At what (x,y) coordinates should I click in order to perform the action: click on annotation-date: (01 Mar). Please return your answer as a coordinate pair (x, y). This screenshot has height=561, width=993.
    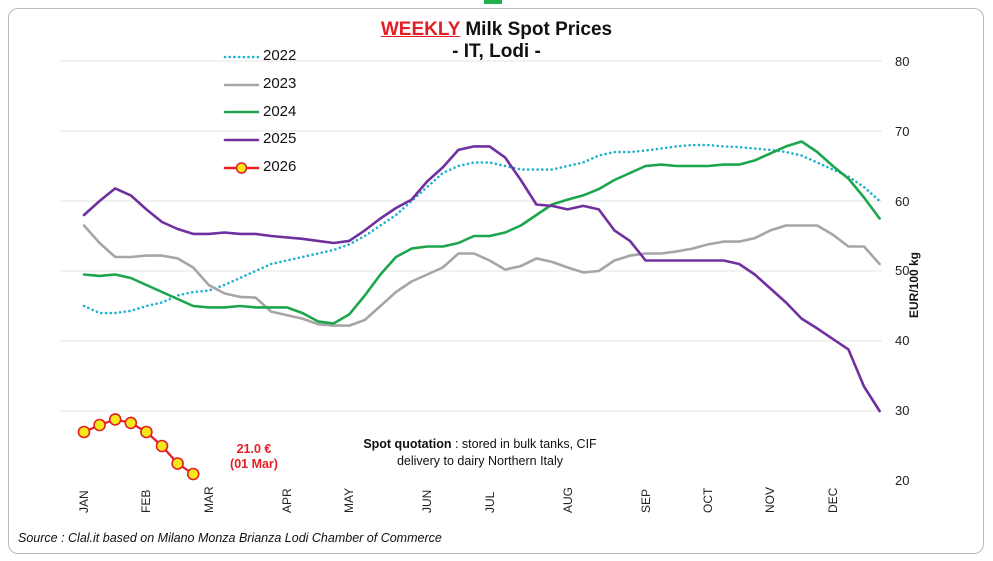
    Looking at the image, I should click on (254, 464).